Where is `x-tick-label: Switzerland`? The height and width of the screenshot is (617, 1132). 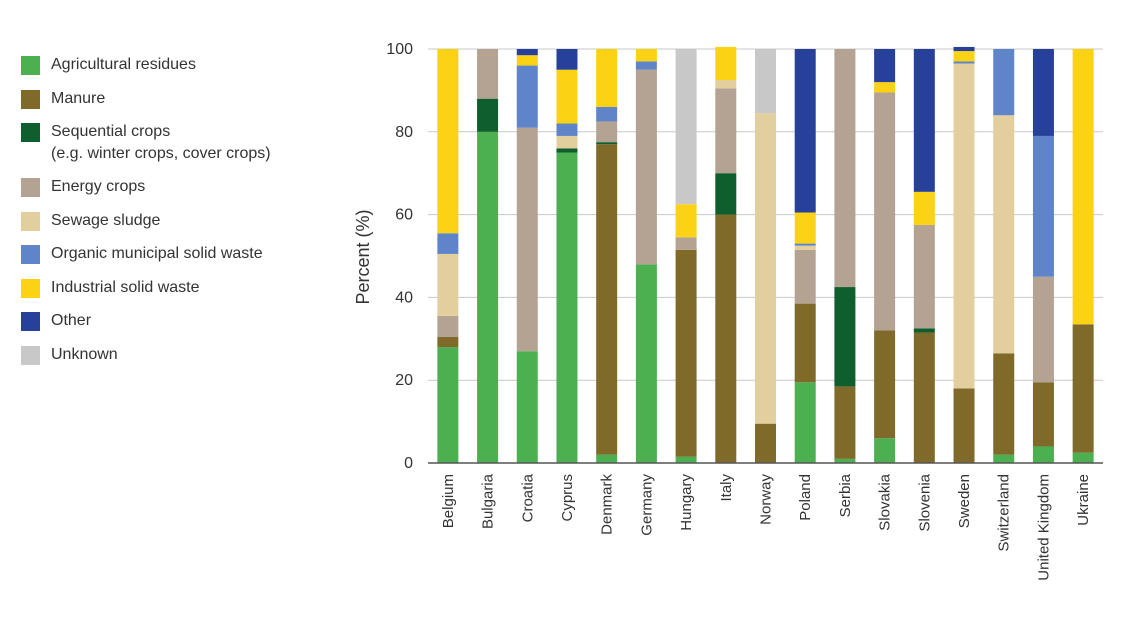 x-tick-label: Switzerland is located at coordinates (1004, 513).